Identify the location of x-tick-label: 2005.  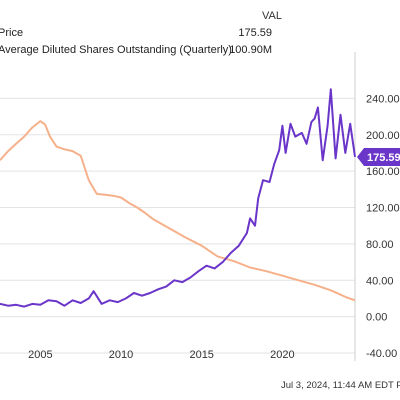
(40, 355).